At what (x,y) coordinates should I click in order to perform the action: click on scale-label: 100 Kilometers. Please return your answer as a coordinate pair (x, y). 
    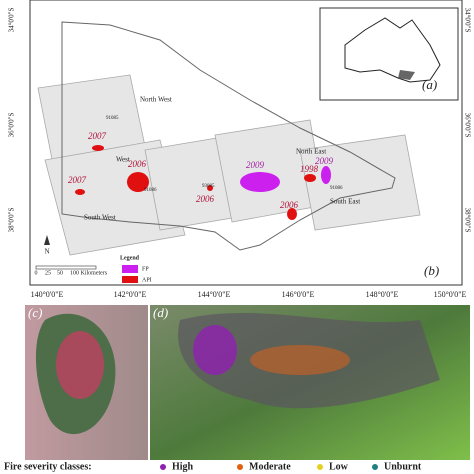
    Looking at the image, I should click on (89, 273).